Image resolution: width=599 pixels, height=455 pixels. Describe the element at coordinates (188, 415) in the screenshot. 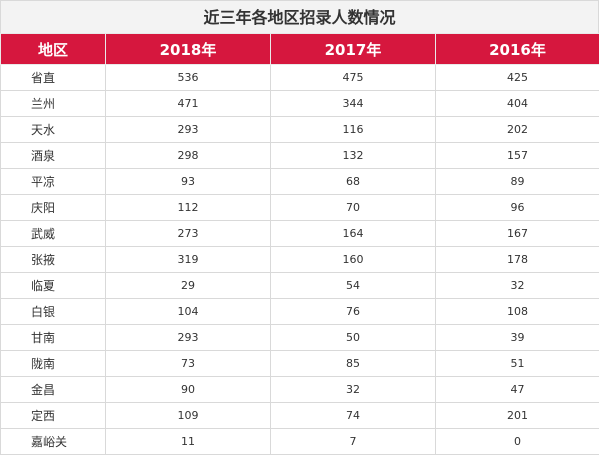

I see `value-2018-cell: 109` at that location.